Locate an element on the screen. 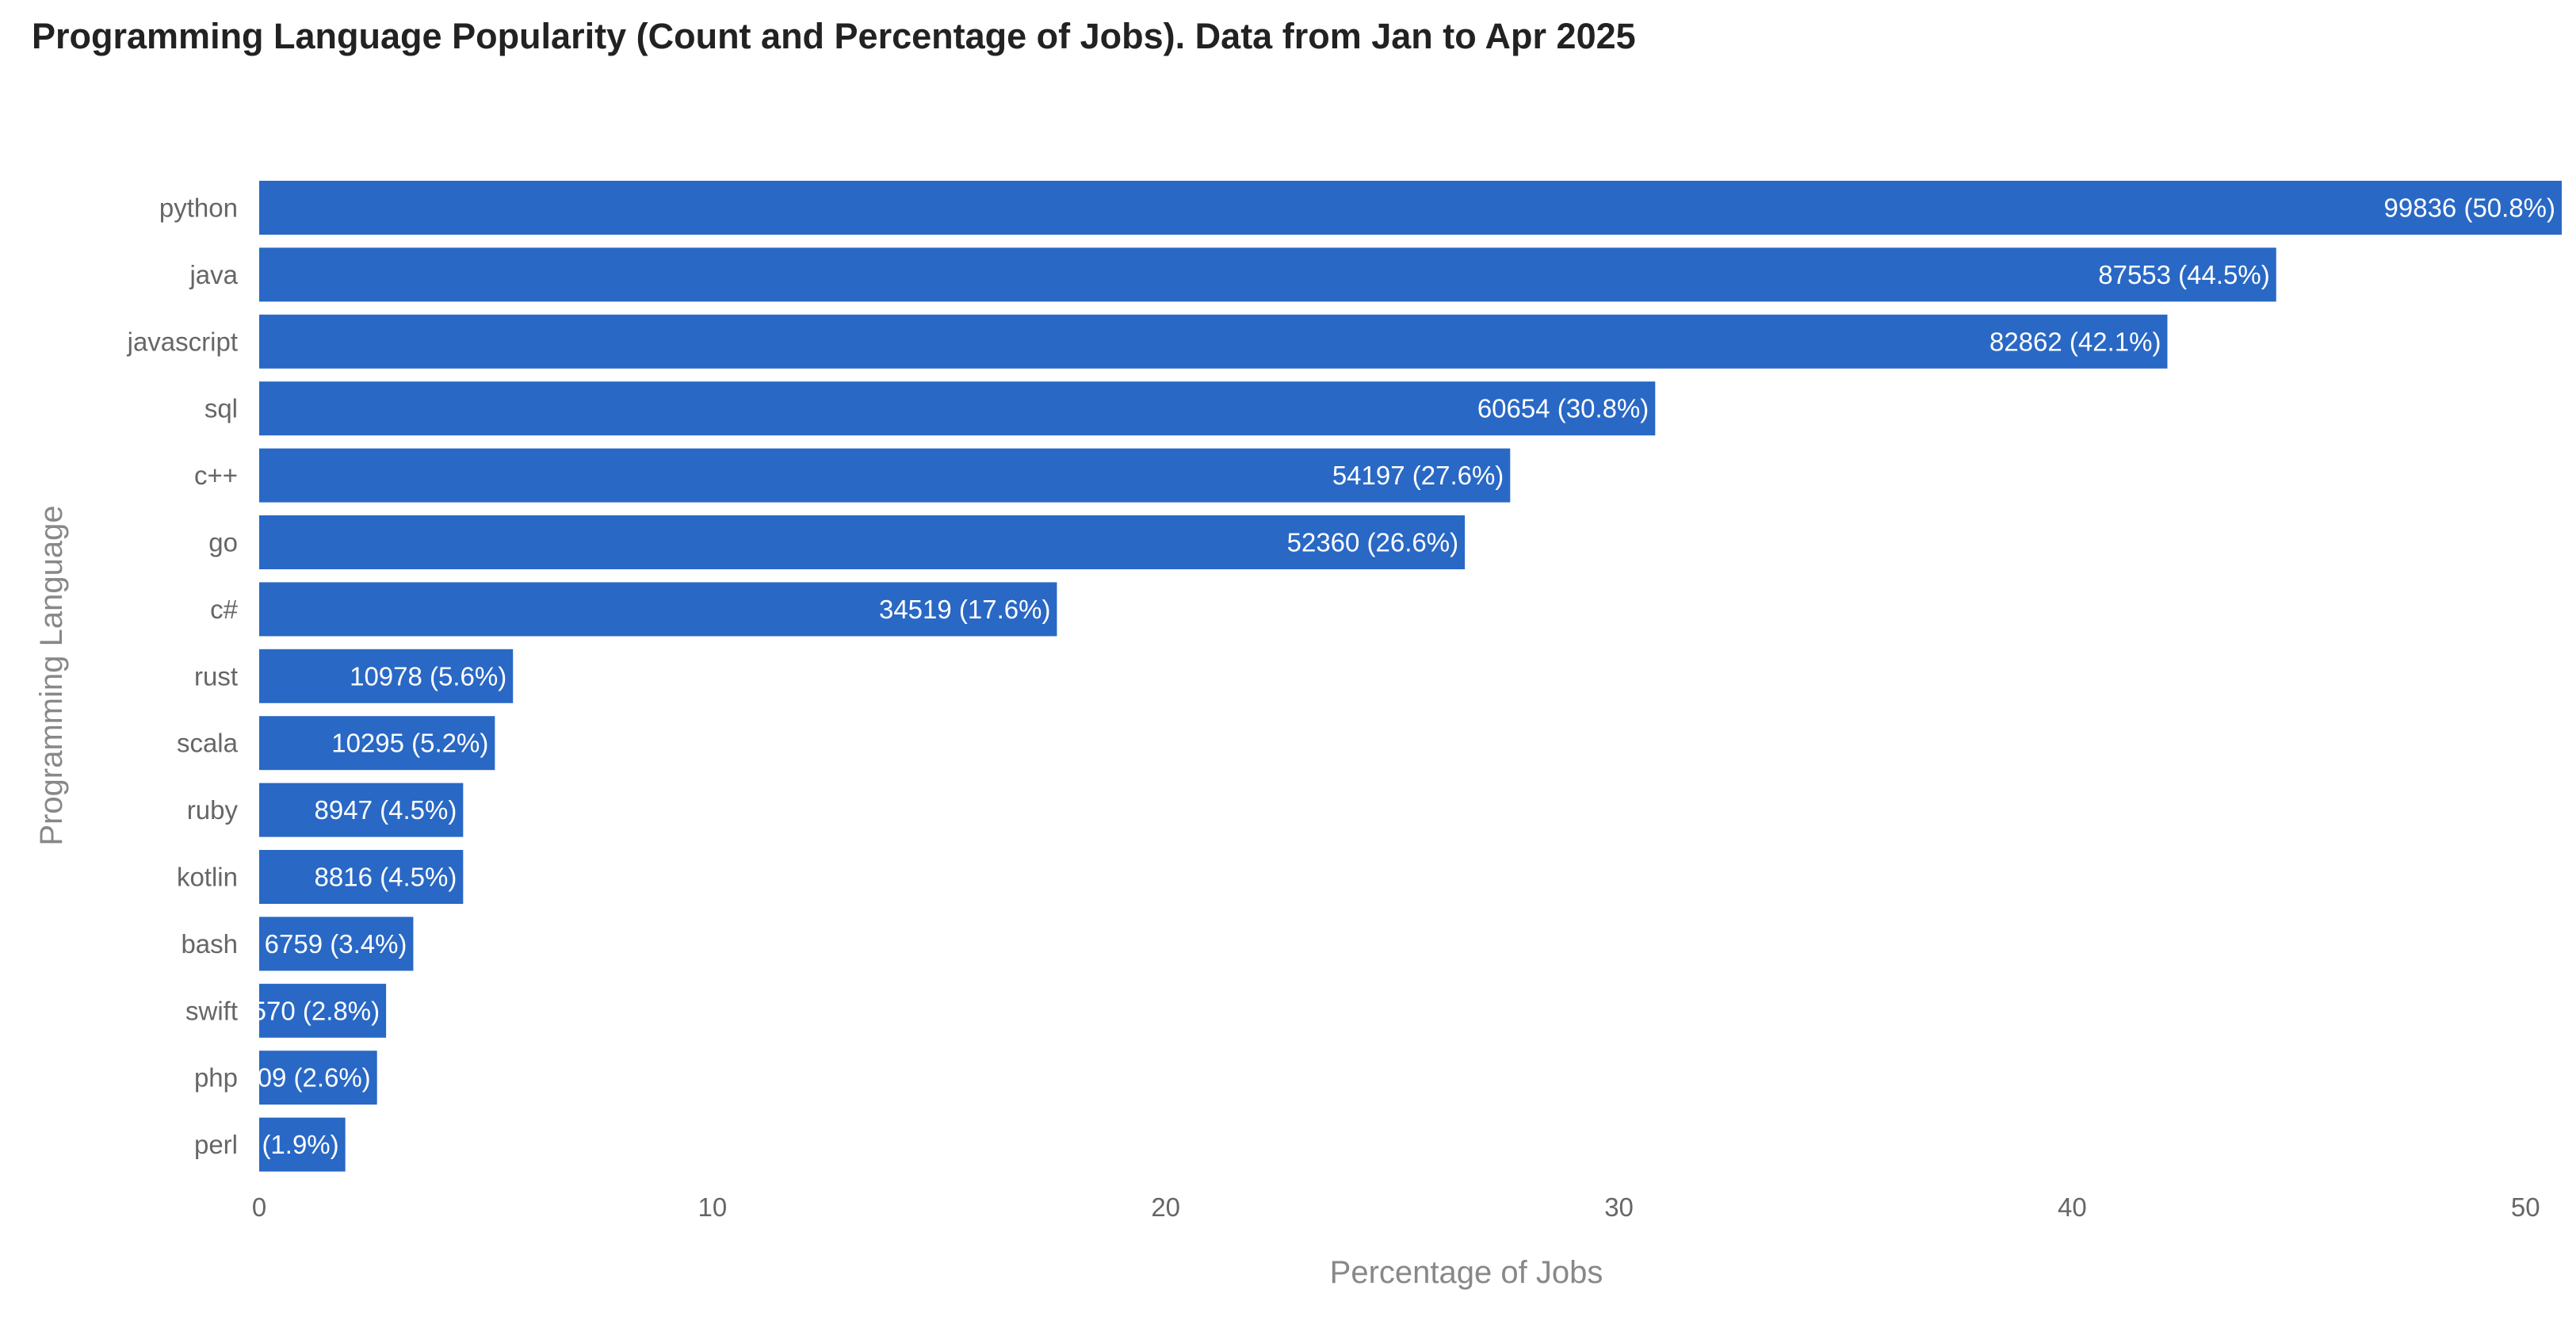 This screenshot has height=1332, width=2576. y-tick-label: php is located at coordinates (216, 1078).